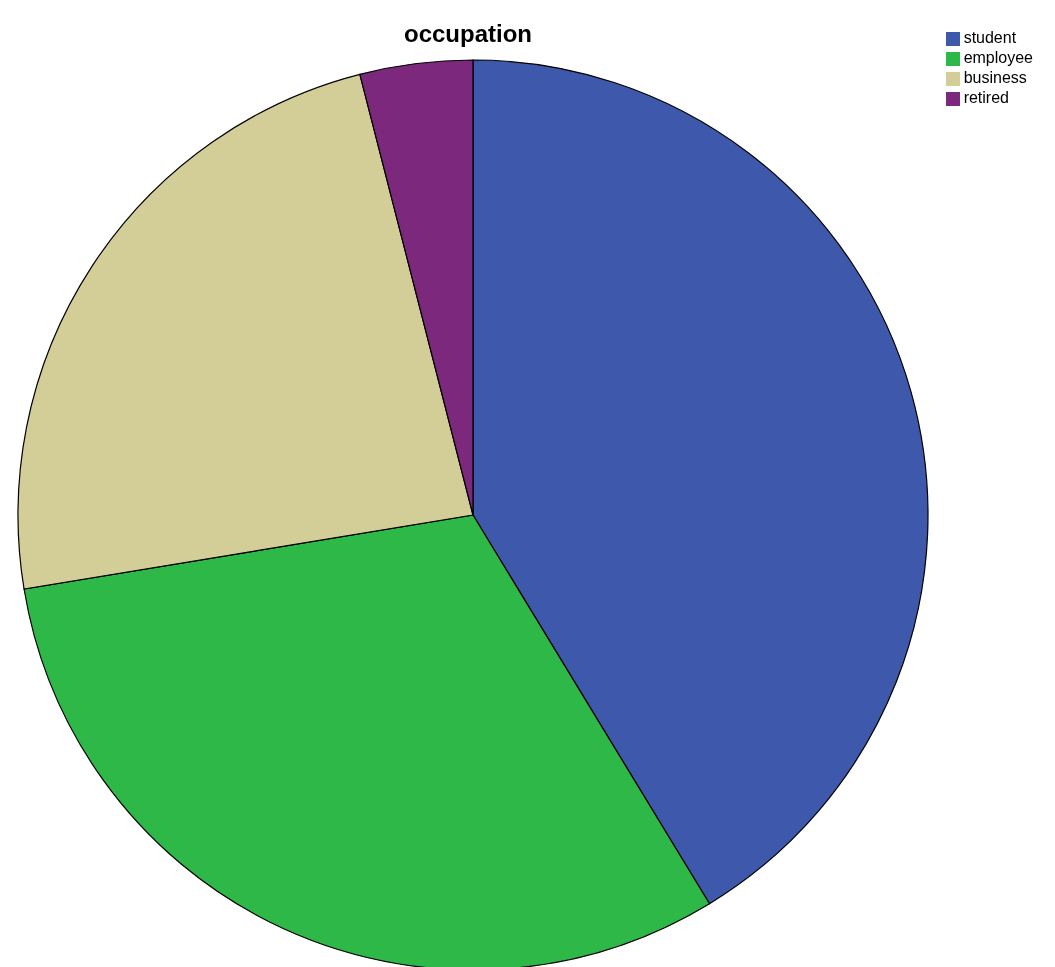 The height and width of the screenshot is (967, 1055). Describe the element at coordinates (998, 57) in the screenshot. I see `legend-label: employee` at that location.